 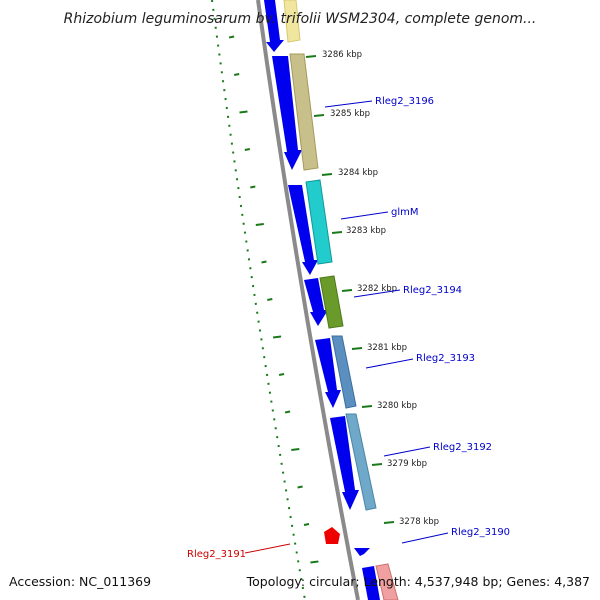 I want to click on tick-label-3286: 3286 kbp, so click(x=342, y=55).